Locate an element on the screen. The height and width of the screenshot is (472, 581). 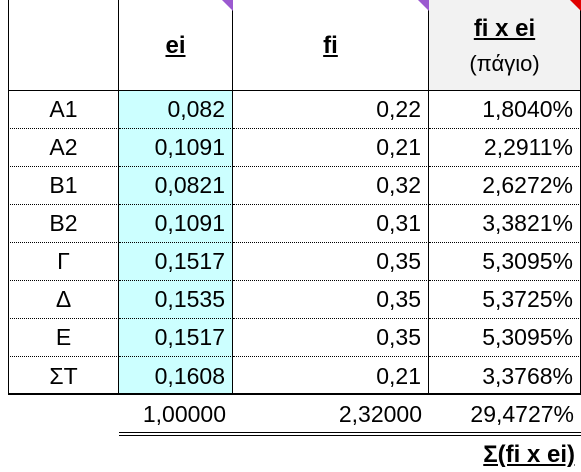
product-cell: 2,6272% is located at coordinates (505, 186).